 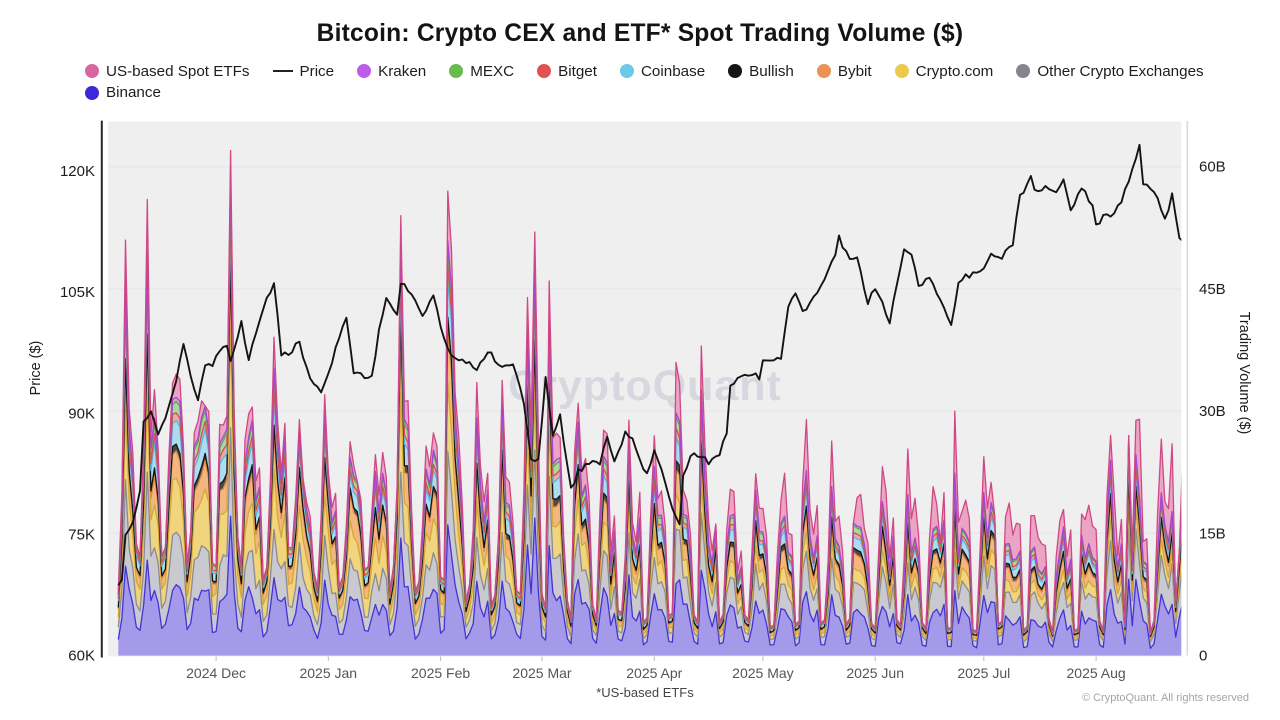 I want to click on svg-text: Price ($), so click(x=36, y=368).